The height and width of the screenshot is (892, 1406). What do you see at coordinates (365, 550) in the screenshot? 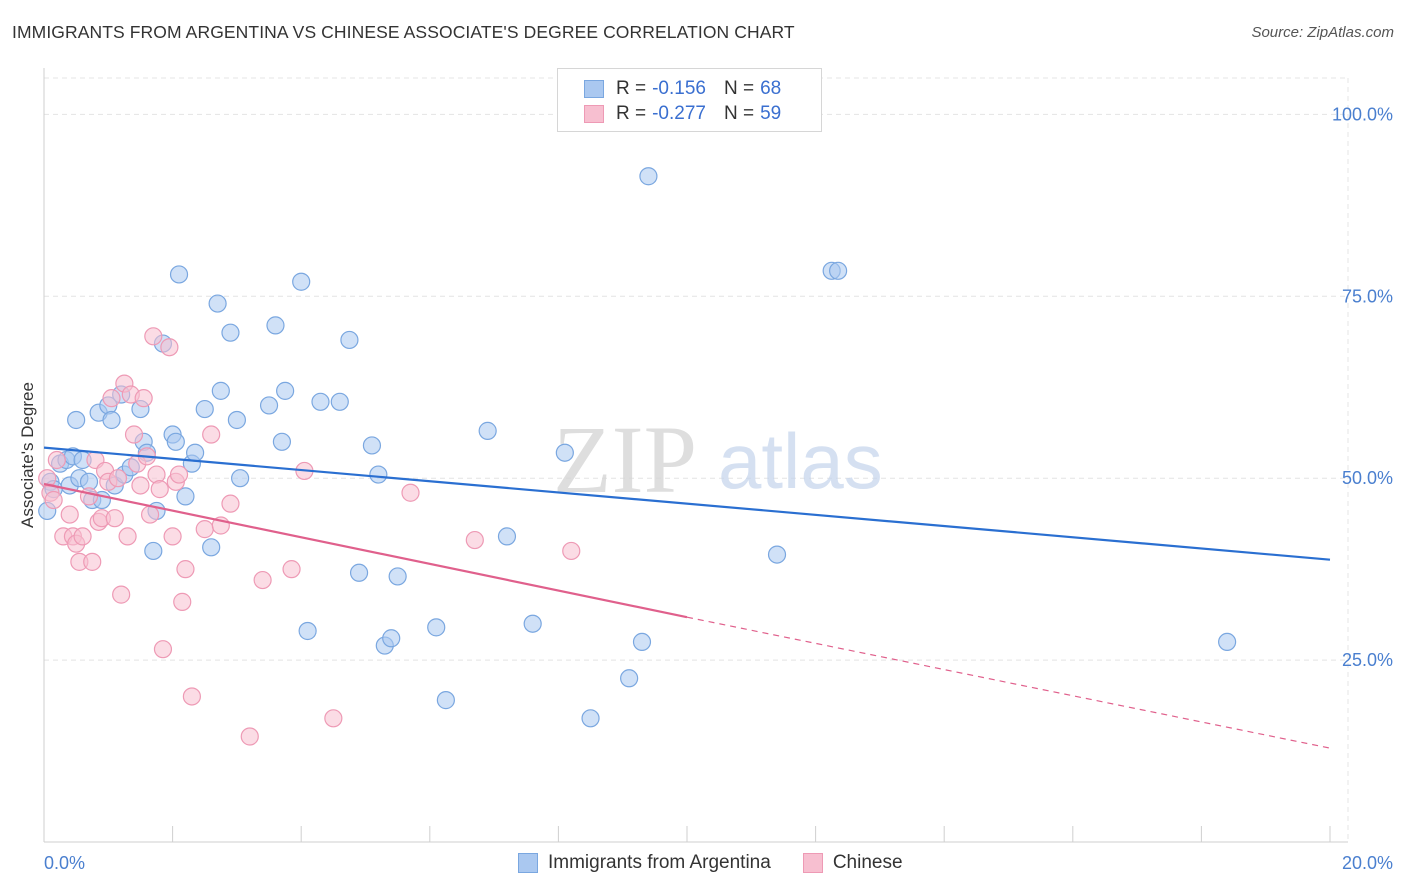
I see `trendline-chinese` at bounding box center [365, 550].